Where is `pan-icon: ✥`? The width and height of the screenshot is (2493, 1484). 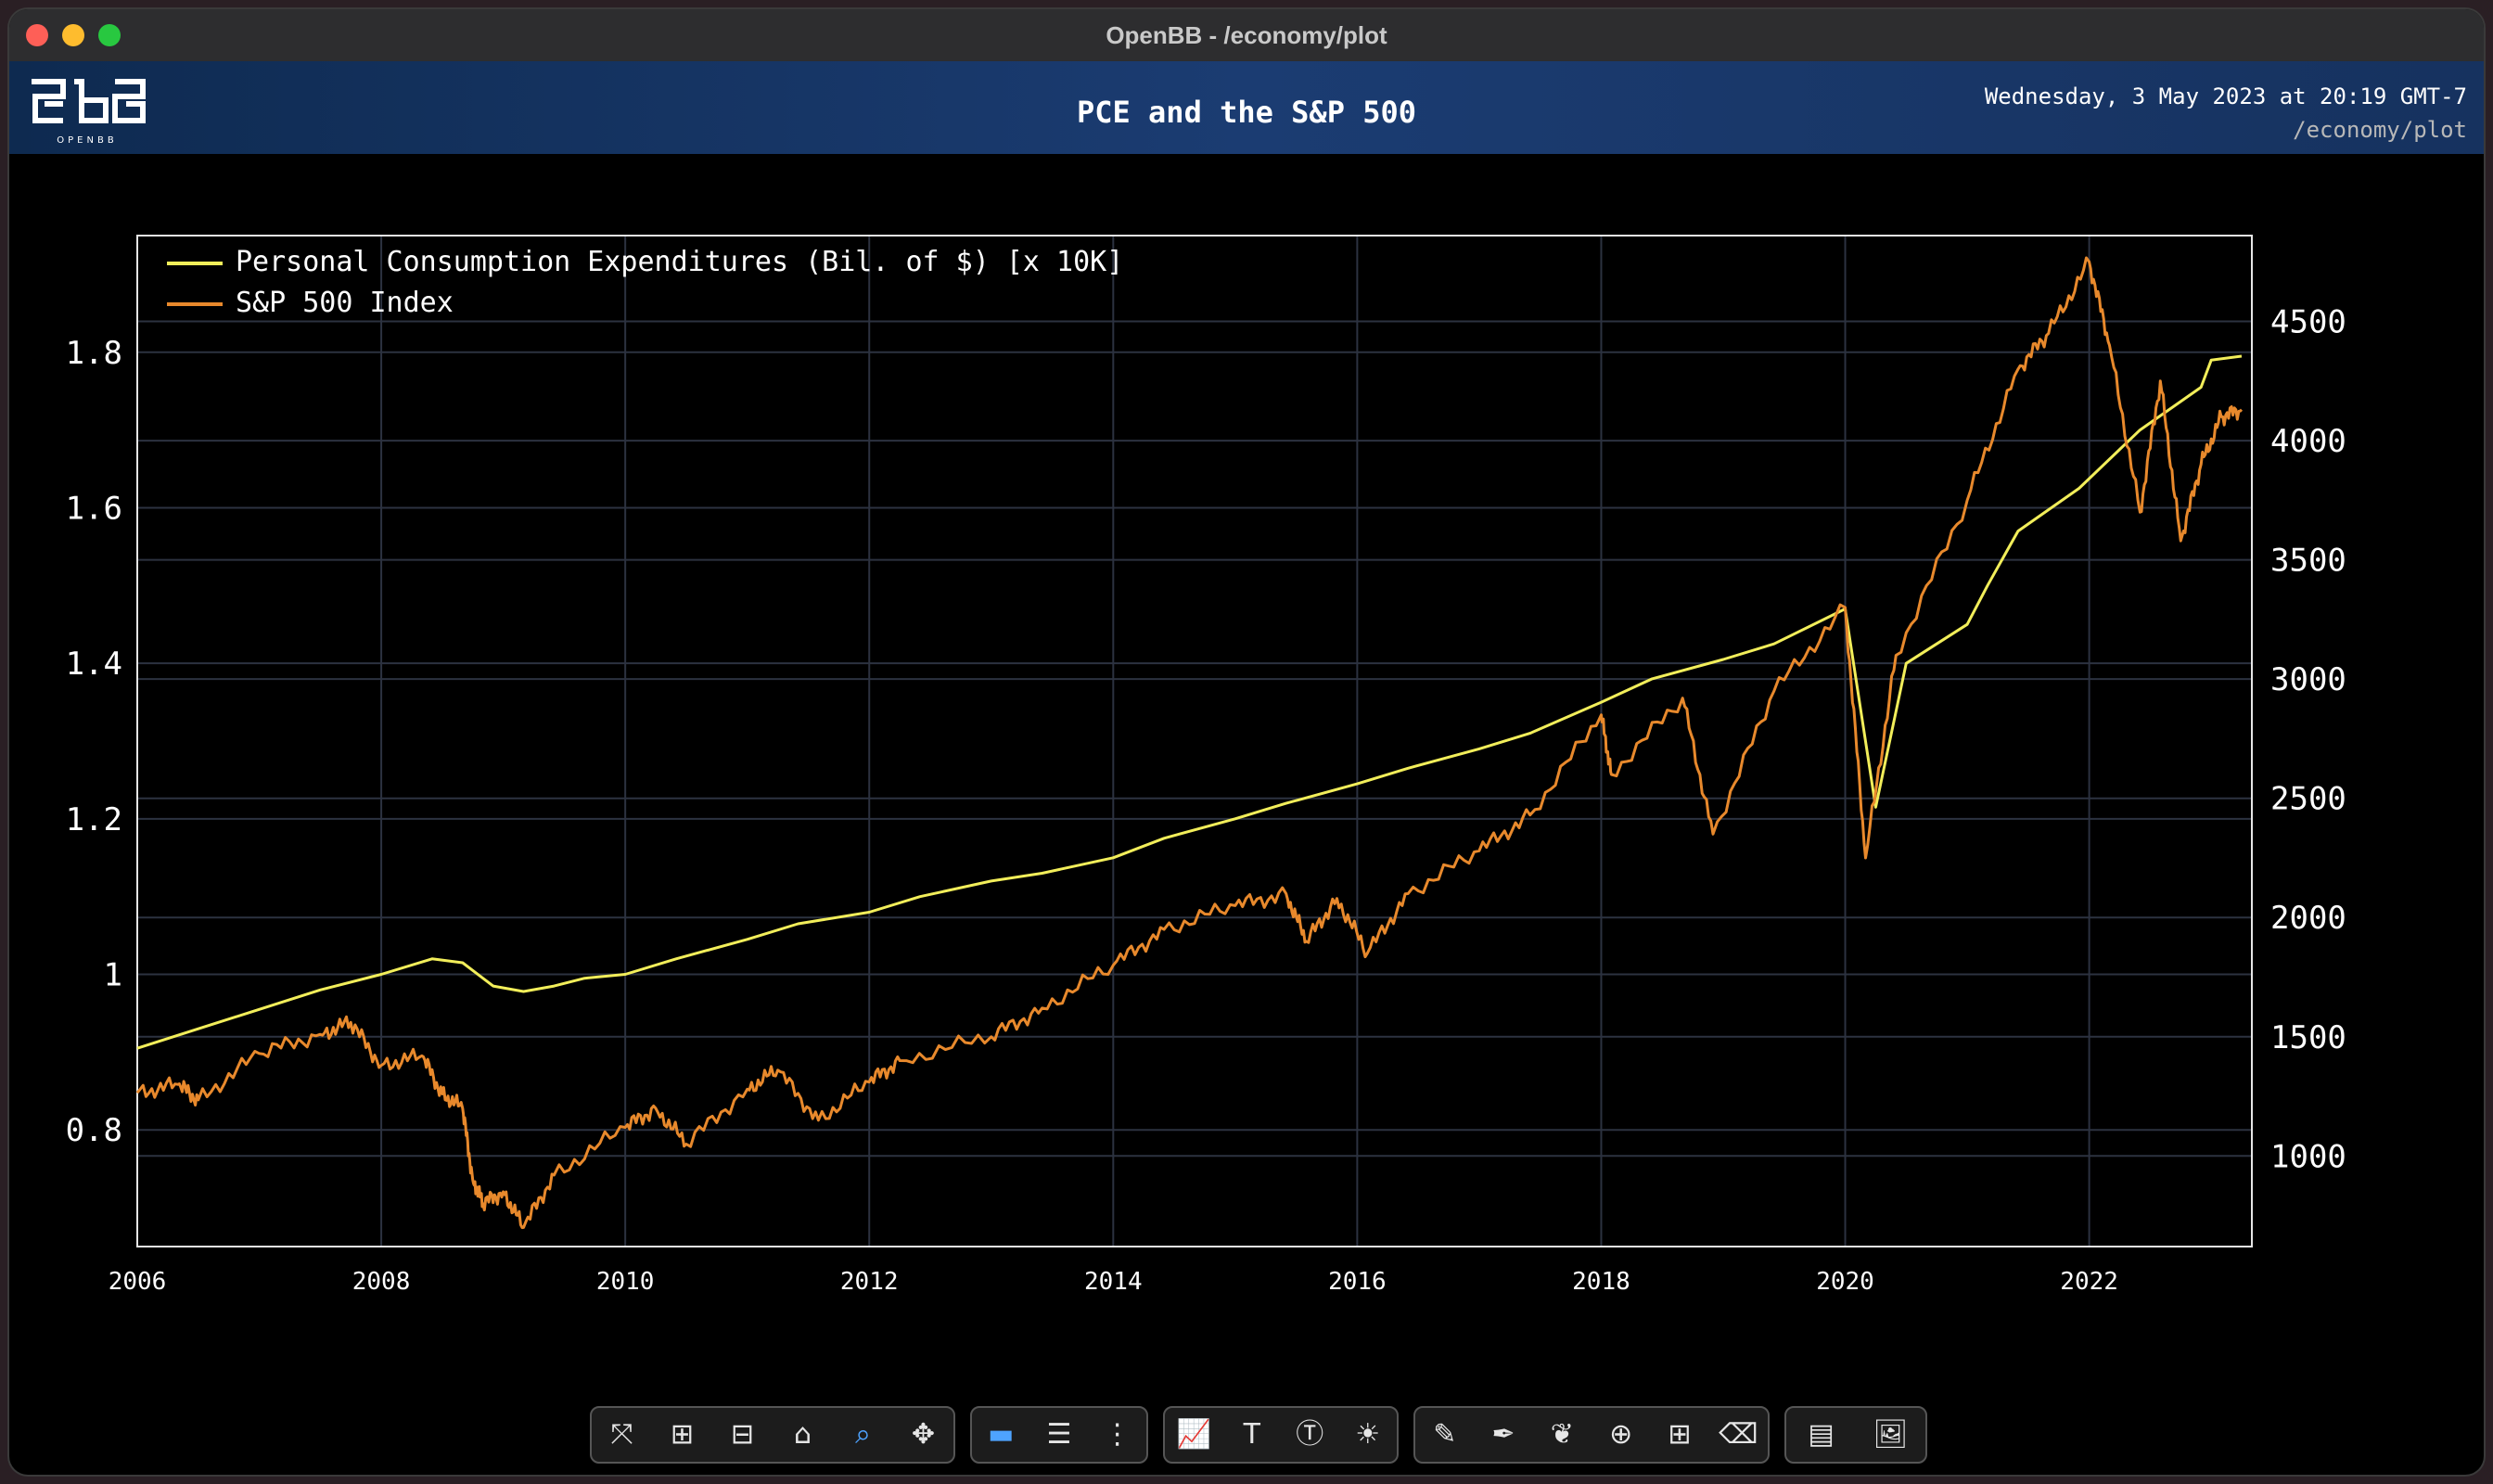
pan-icon: ✥ is located at coordinates (923, 1434).